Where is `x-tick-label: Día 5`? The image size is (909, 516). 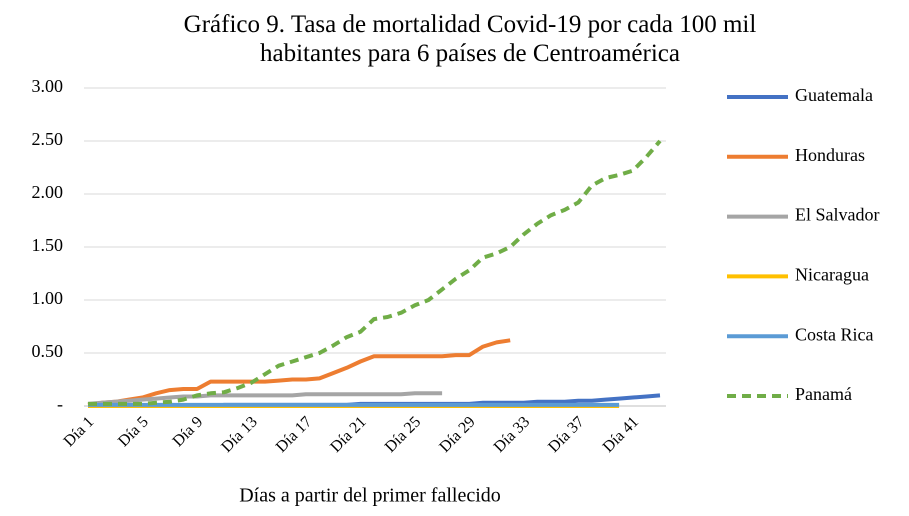
x-tick-label: Día 5 is located at coordinates (133, 431).